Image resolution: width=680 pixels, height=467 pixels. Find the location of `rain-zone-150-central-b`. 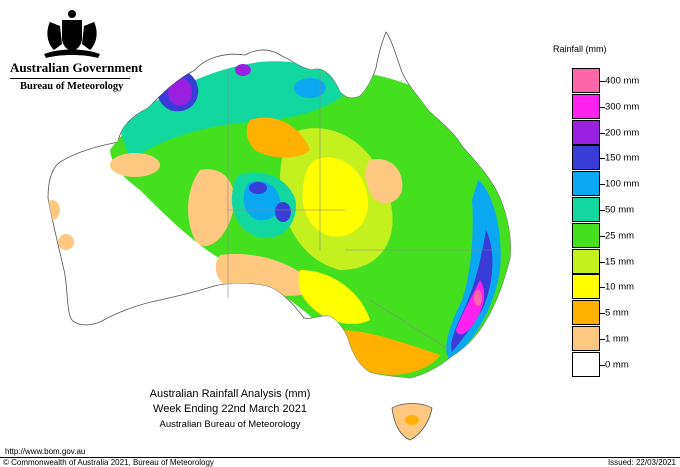

rain-zone-150-central-b is located at coordinates (283, 212).